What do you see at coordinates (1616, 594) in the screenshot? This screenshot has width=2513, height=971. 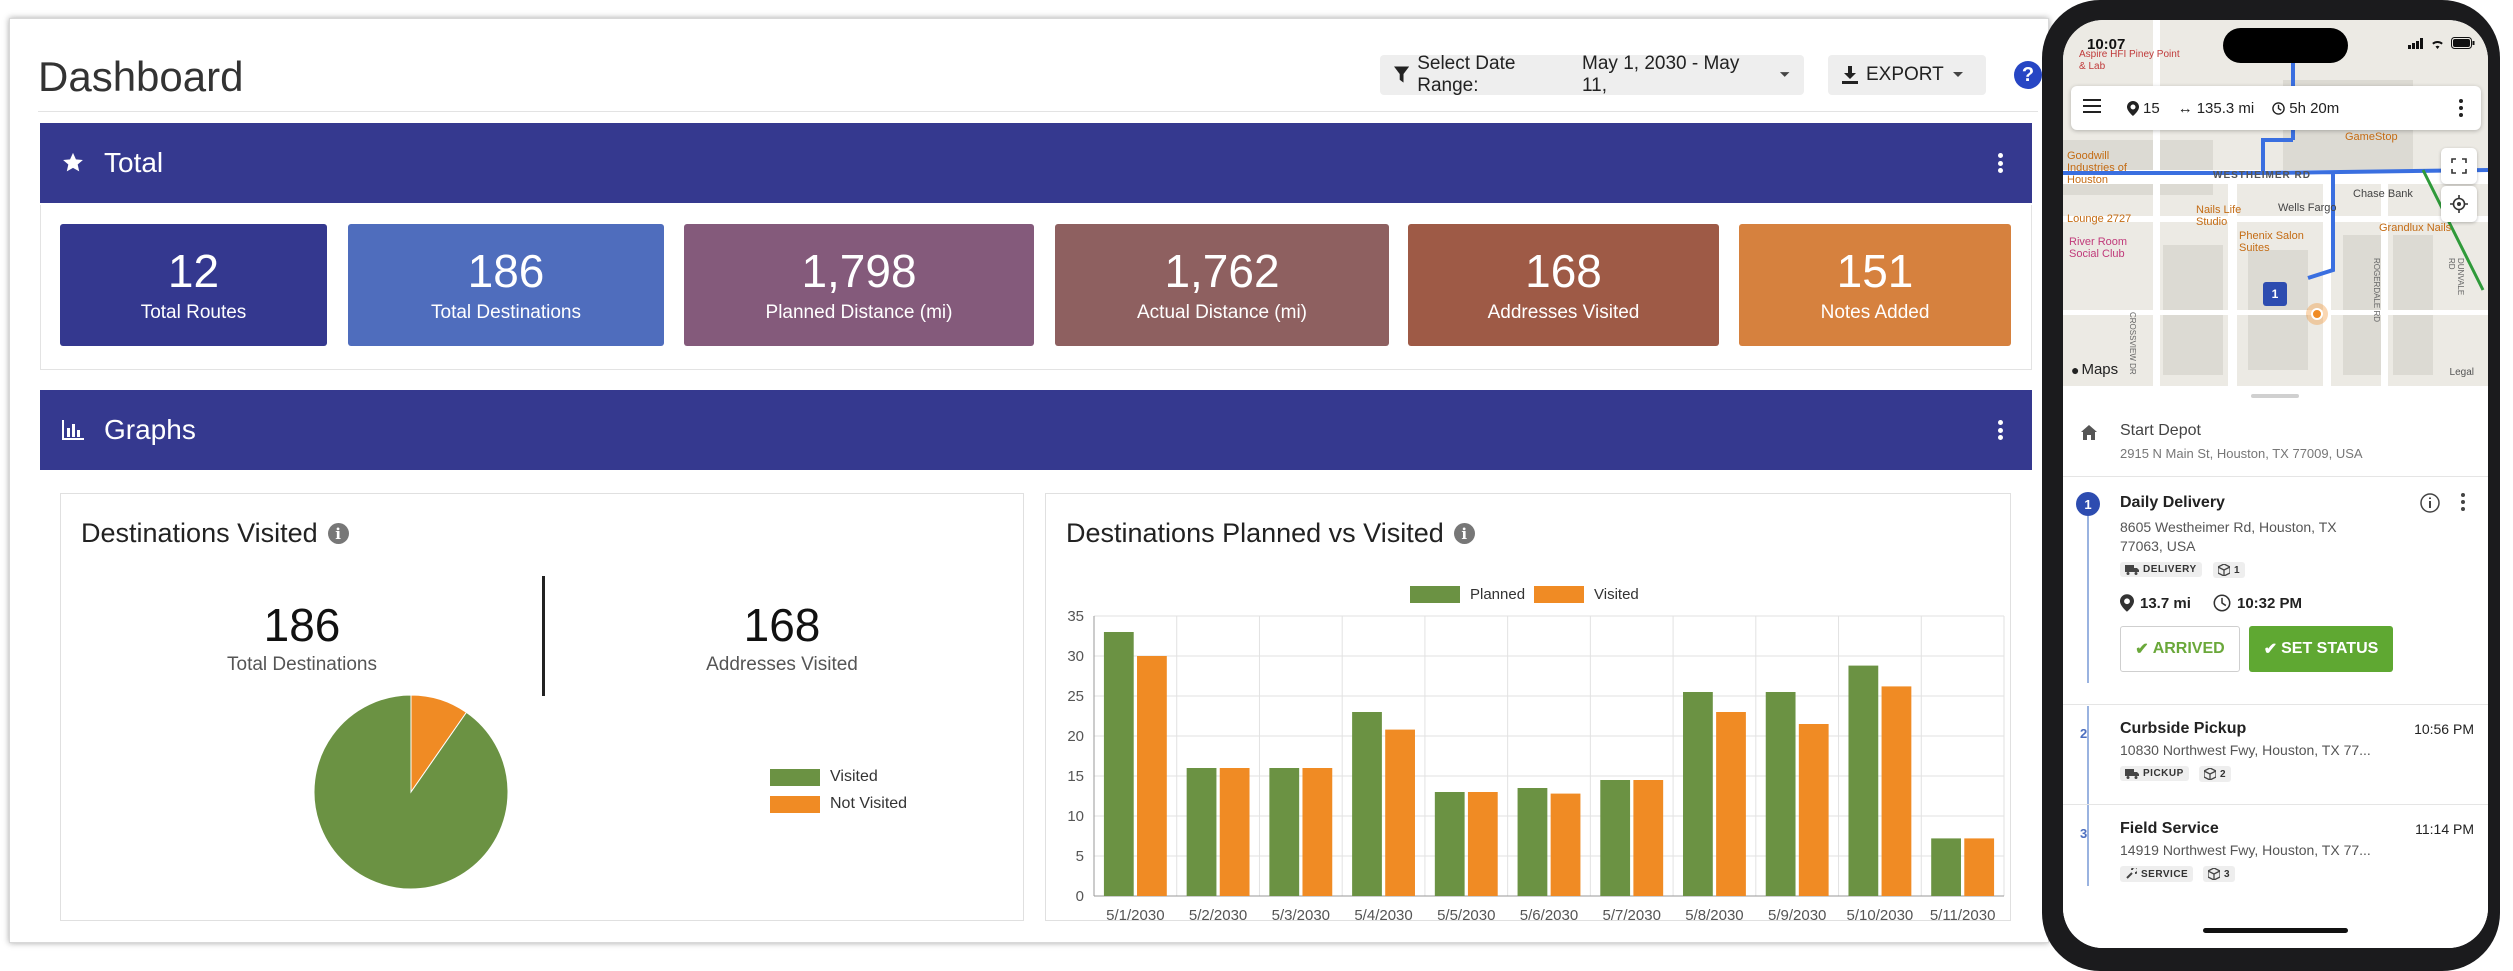 I see `legend-label: Visited` at bounding box center [1616, 594].